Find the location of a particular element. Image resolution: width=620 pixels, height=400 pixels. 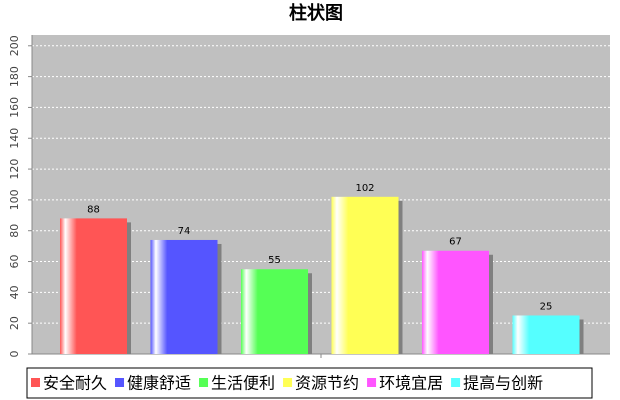

value-label: 74 is located at coordinates (184, 231).